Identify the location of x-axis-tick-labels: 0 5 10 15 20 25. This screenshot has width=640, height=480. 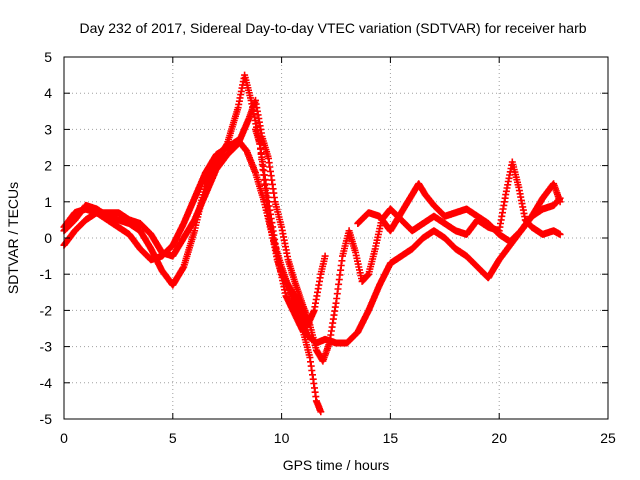
(338, 438).